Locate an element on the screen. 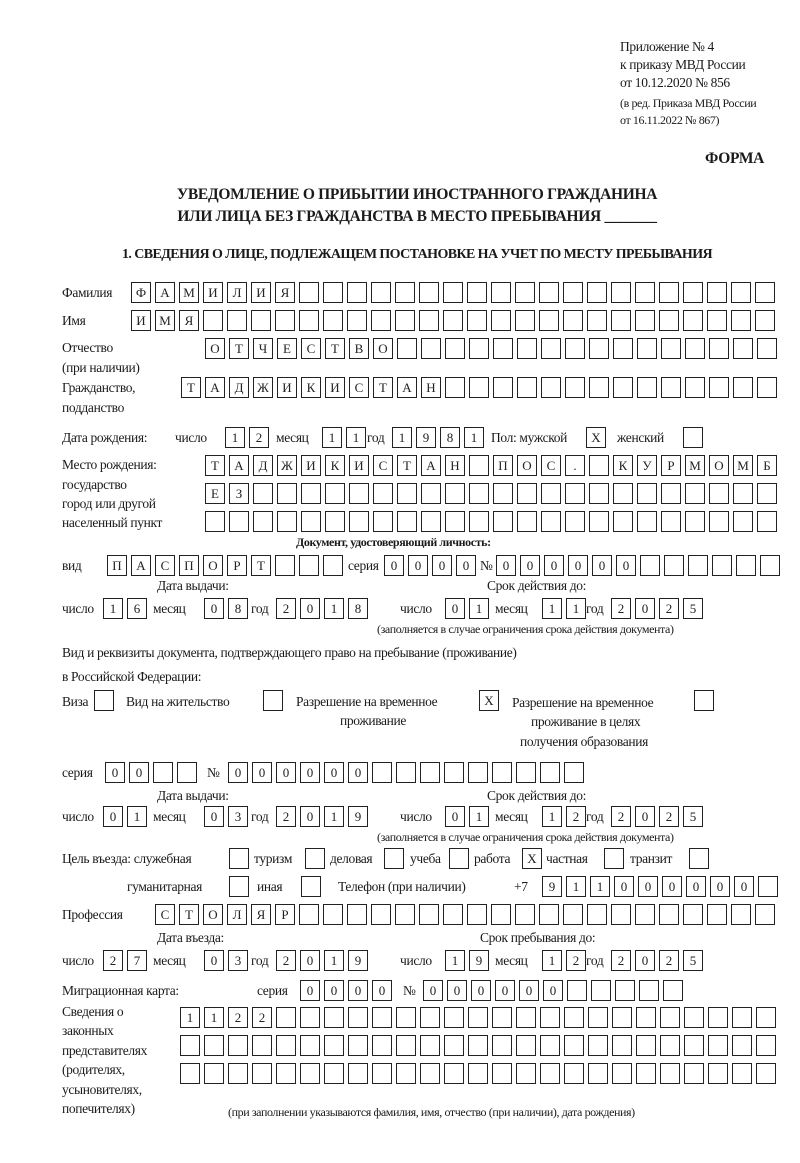  year-cell: 5 is located at coordinates (693, 608).